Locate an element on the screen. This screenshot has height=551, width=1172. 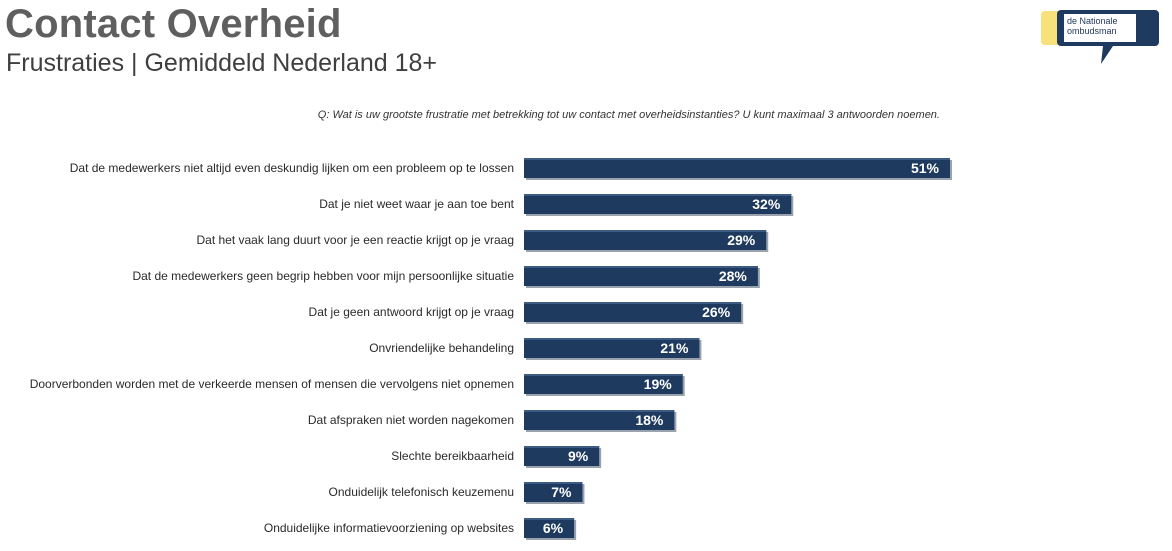
logo-text-panel is located at coordinates (1100, 28).